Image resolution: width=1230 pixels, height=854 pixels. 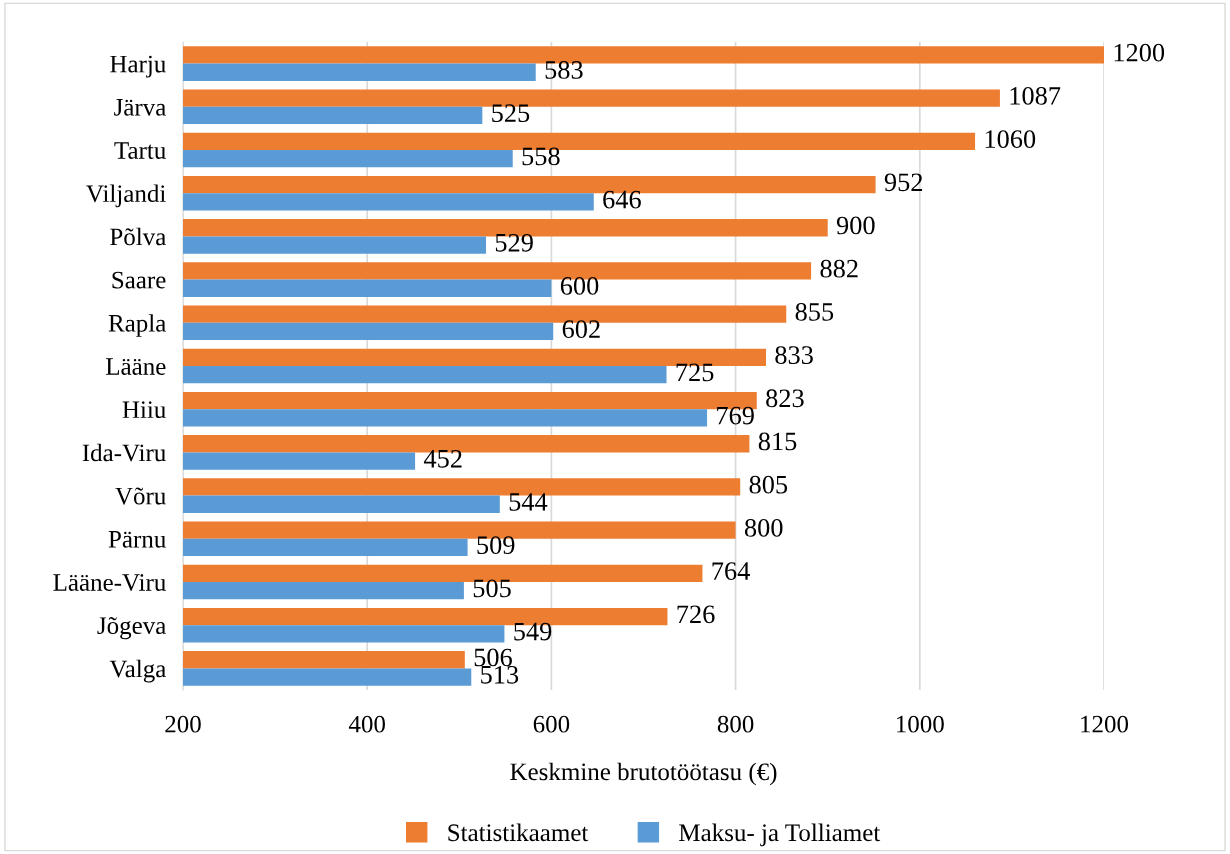 I want to click on data-label: 509, so click(x=496, y=545).